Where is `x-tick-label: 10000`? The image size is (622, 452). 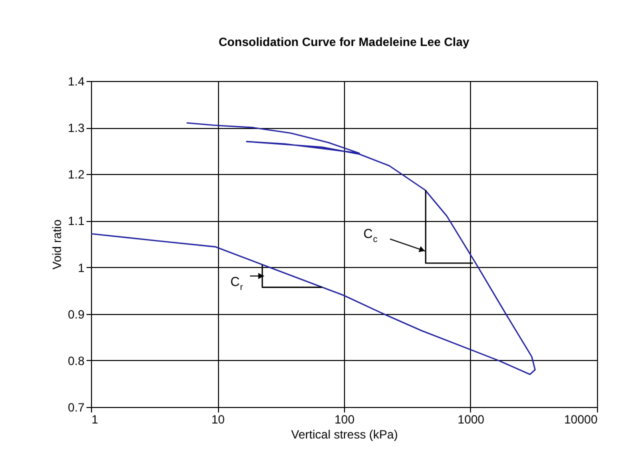
x-tick-label: 10000 is located at coordinates (581, 419).